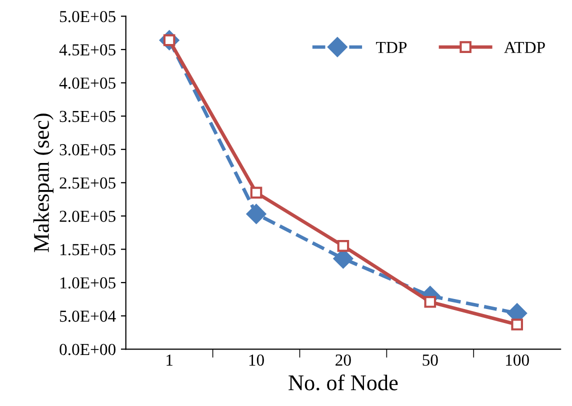 The image size is (572, 406). Describe the element at coordinates (87, 50) in the screenshot. I see `y-tick-label: 4.5E+05` at that location.